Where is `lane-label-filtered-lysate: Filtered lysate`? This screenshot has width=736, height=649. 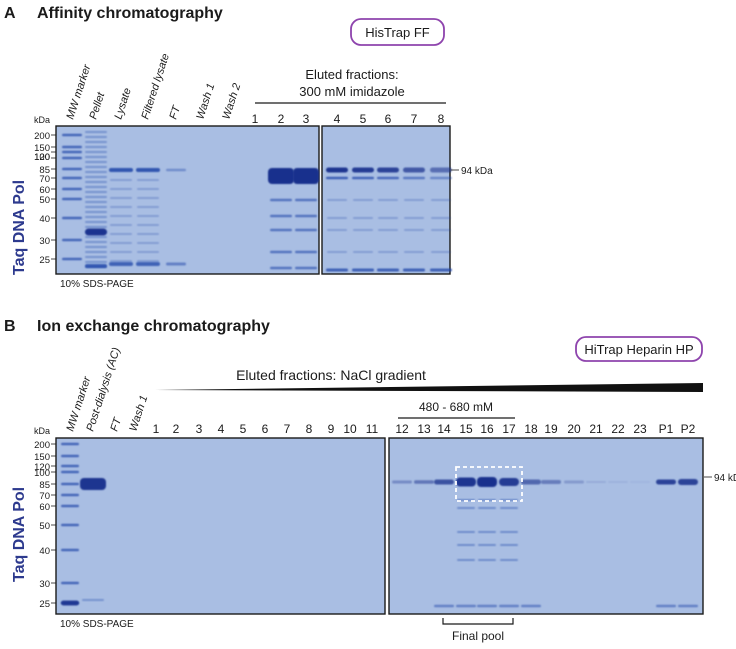
lane-label-filtered-lysate: Filtered lysate is located at coordinates (155, 86).